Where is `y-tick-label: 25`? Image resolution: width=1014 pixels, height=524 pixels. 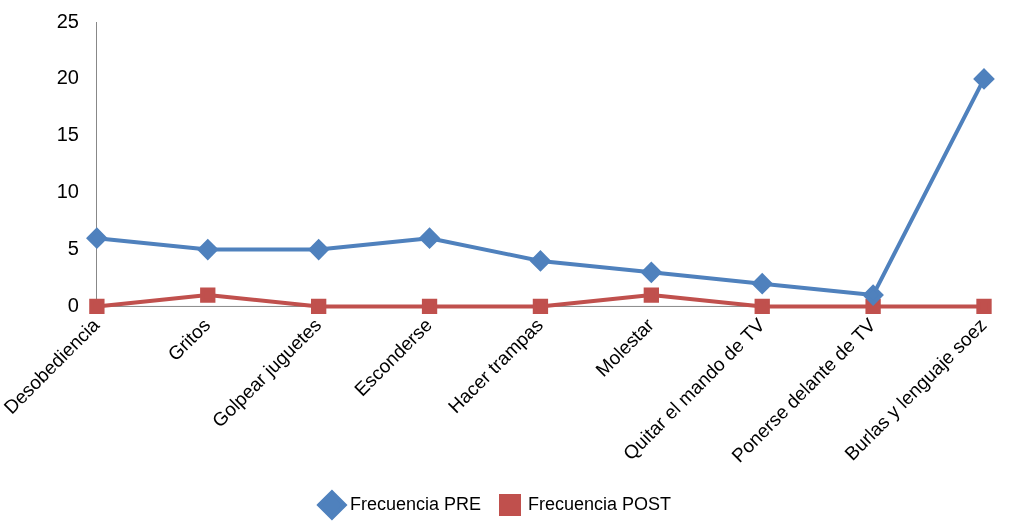 y-tick-label: 25 is located at coordinates (67, 20).